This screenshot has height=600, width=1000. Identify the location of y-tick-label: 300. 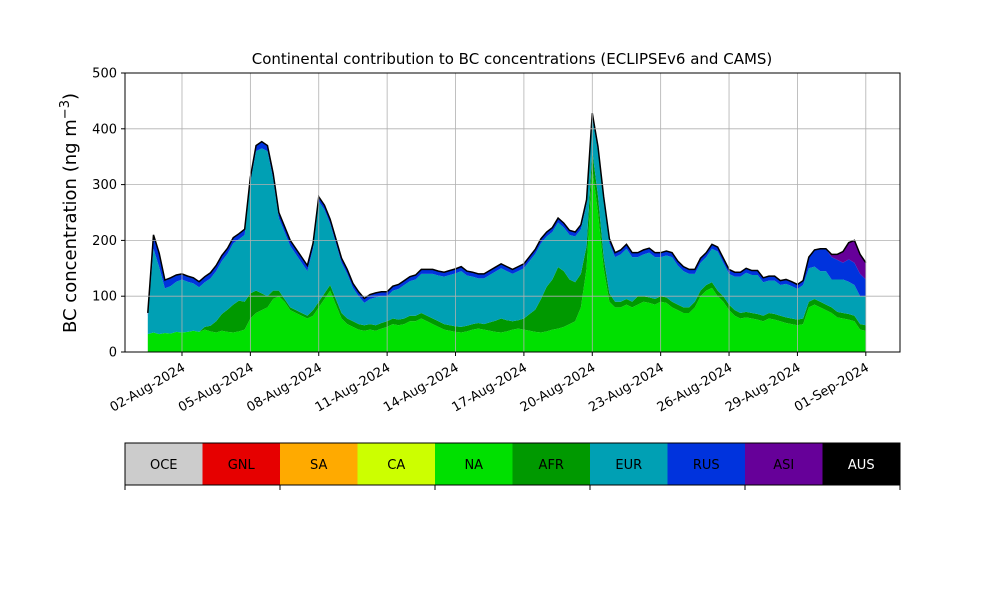
(104, 185).